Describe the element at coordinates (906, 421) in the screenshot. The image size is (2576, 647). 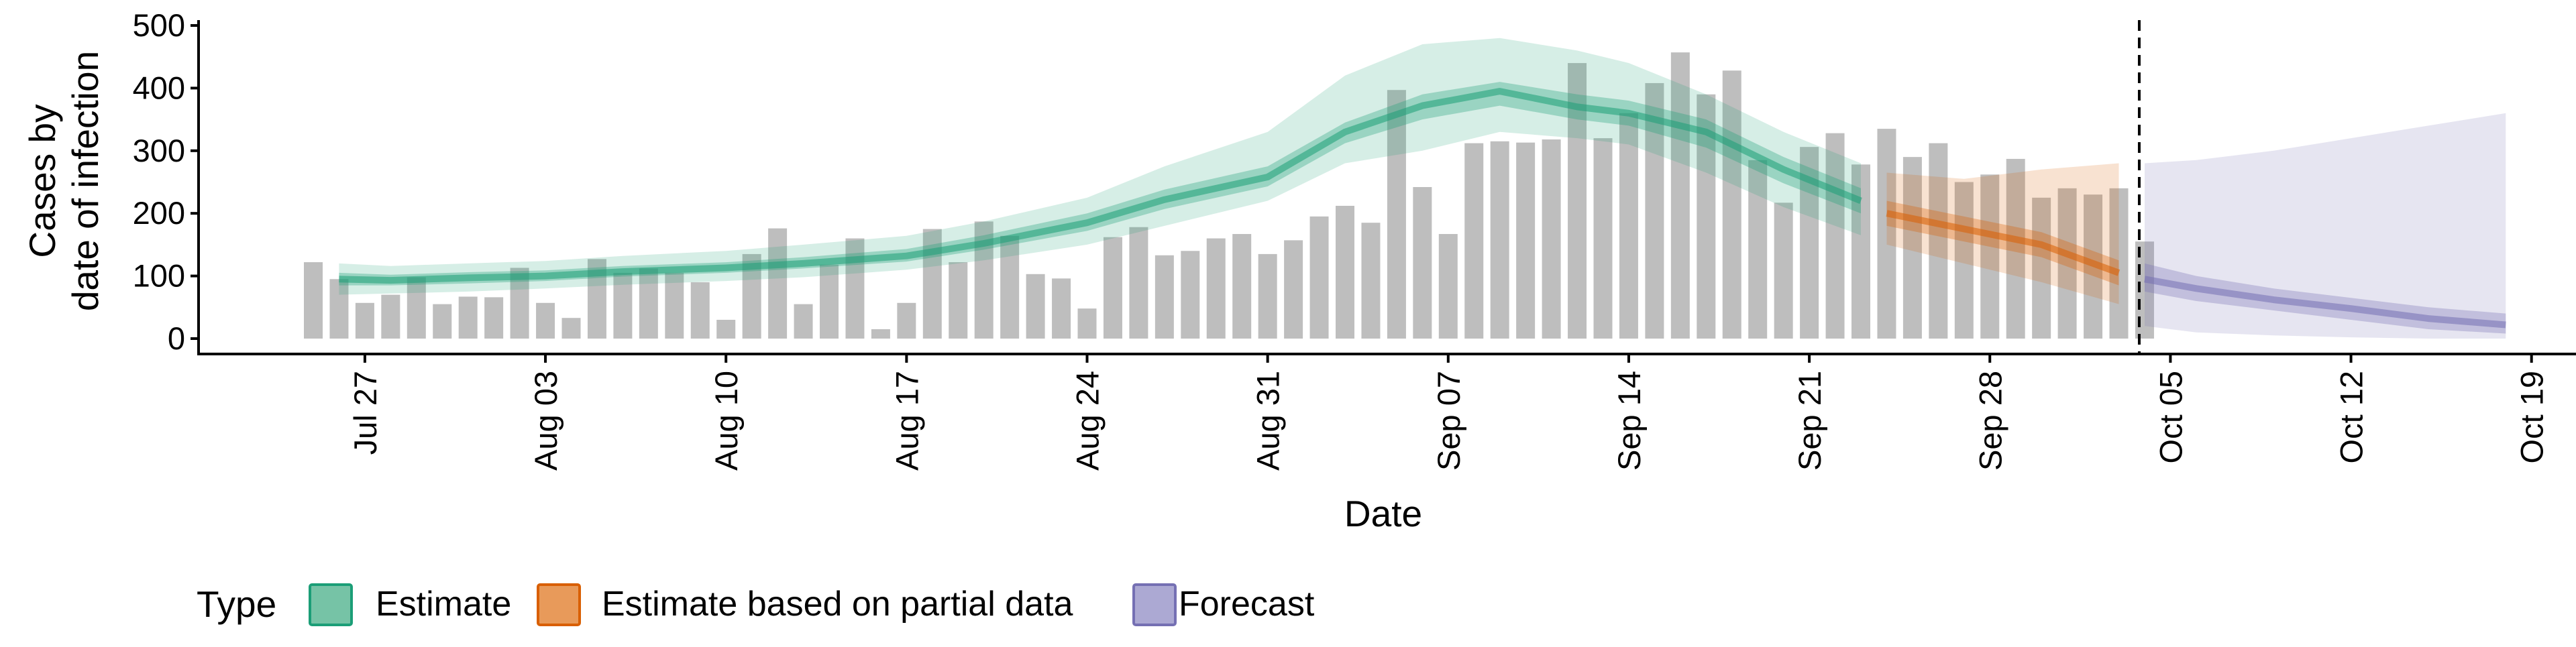
I see `x-tick-label: Aug 17` at that location.